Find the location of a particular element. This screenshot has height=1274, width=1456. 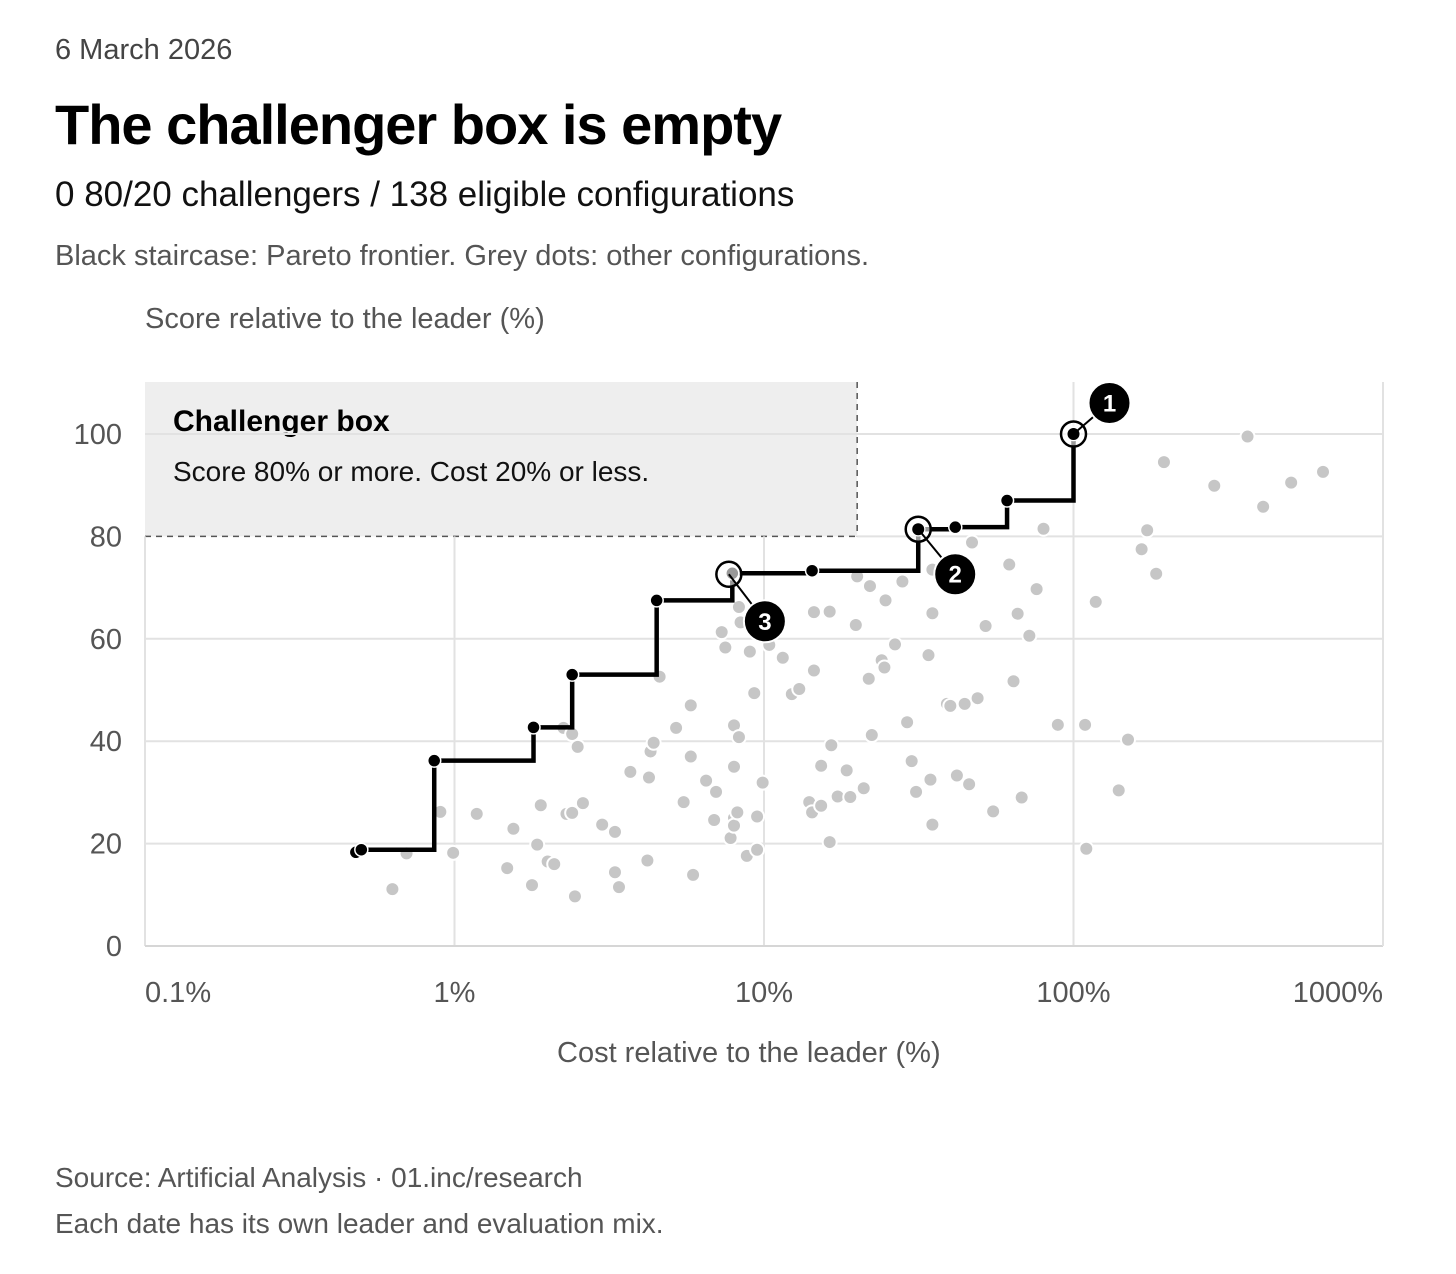

highlight-badge-label: 1 is located at coordinates (1109, 404).